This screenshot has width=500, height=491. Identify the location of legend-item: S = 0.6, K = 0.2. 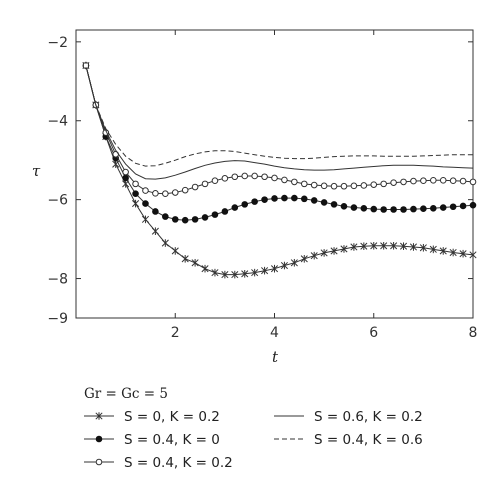
(348, 417).